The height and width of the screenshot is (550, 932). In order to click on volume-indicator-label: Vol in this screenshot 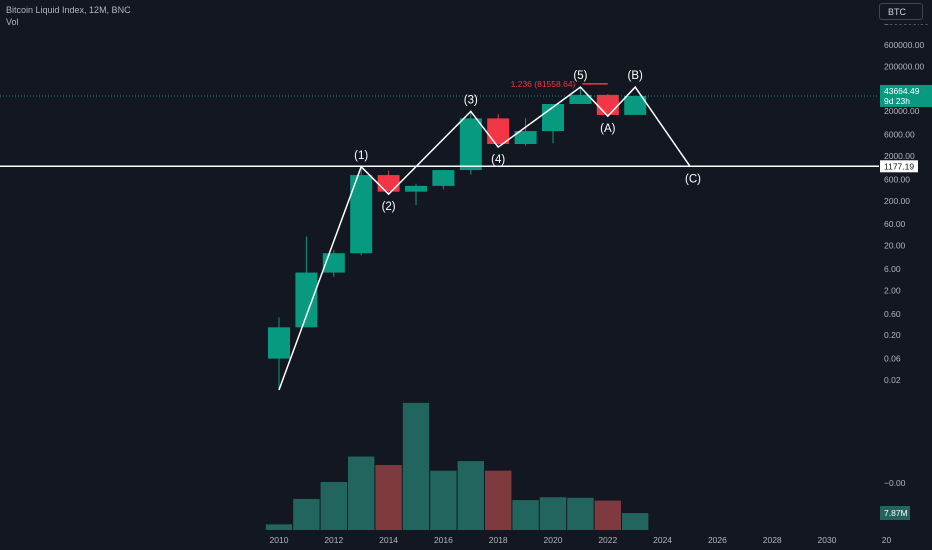, I will do `click(12, 22)`.